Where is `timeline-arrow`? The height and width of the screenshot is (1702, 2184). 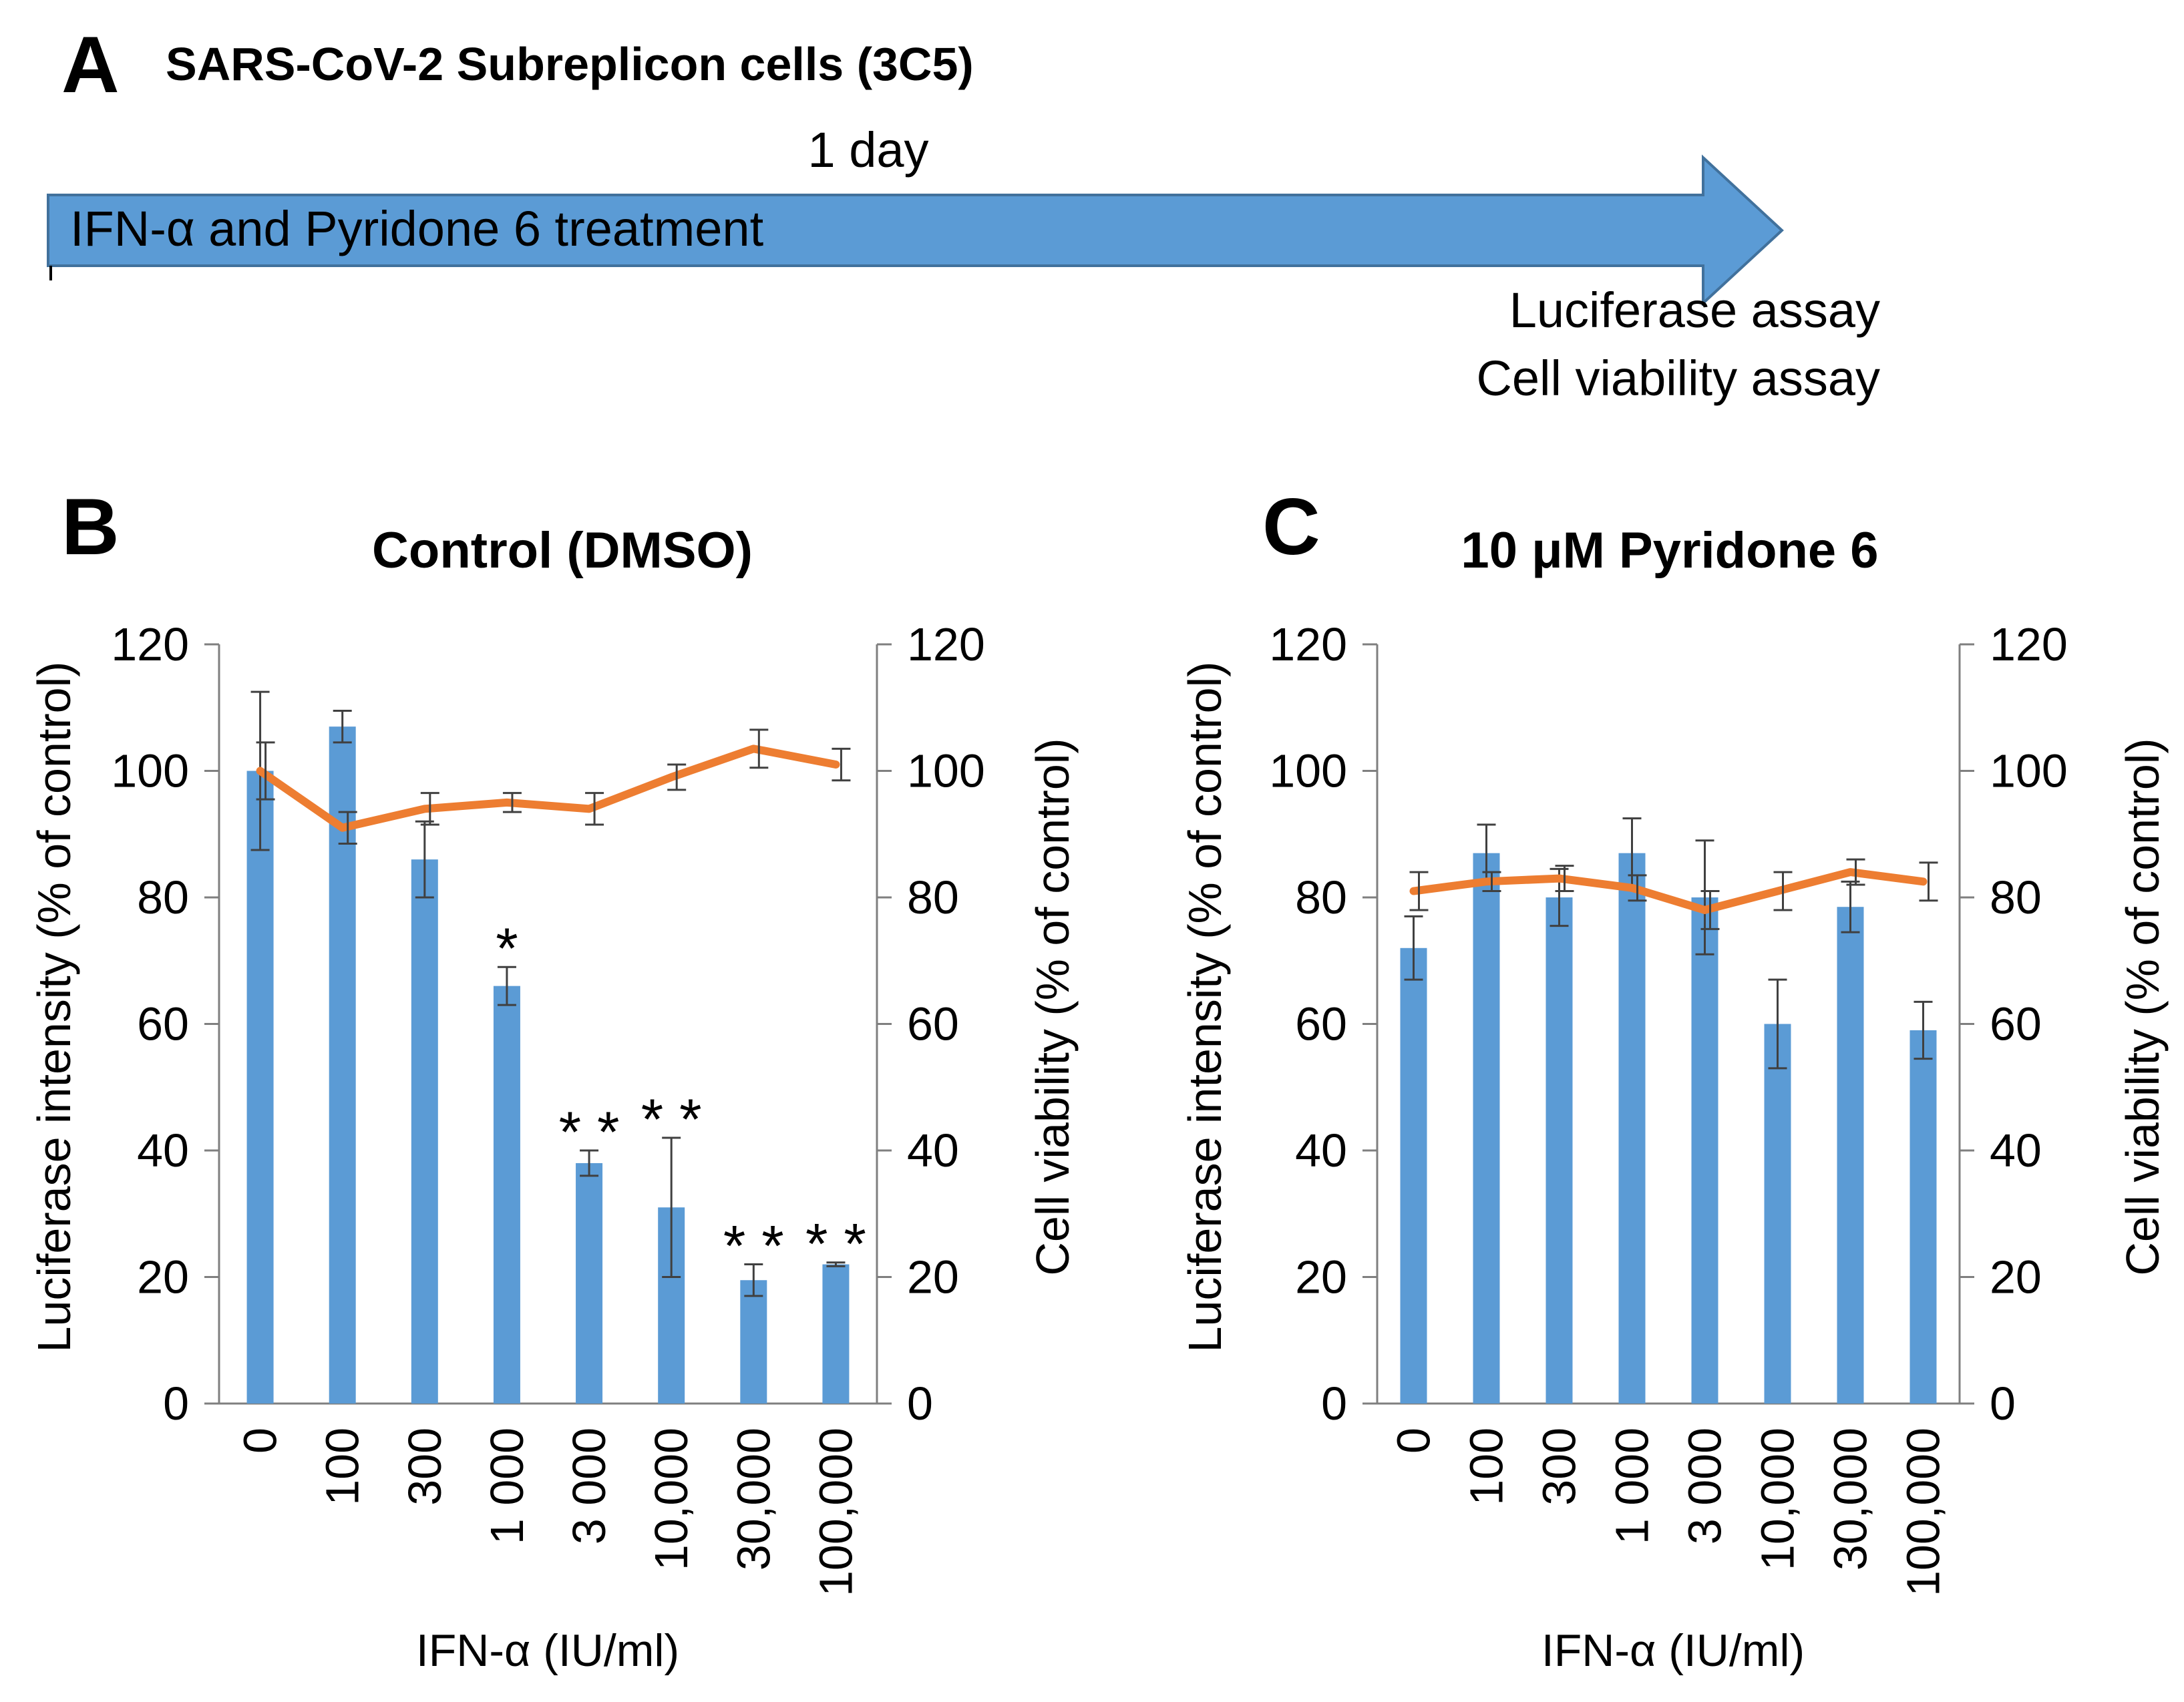 timeline-arrow is located at coordinates (915, 230).